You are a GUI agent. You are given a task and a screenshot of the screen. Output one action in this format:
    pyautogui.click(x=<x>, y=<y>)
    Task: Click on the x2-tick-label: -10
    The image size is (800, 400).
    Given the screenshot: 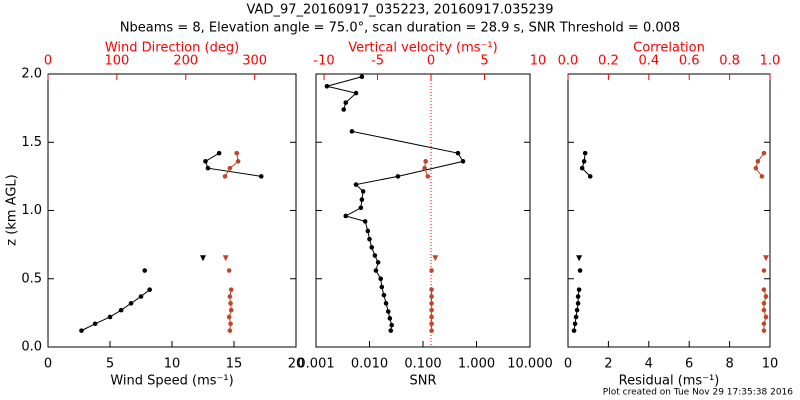 What is the action you would take?
    pyautogui.click(x=323, y=61)
    